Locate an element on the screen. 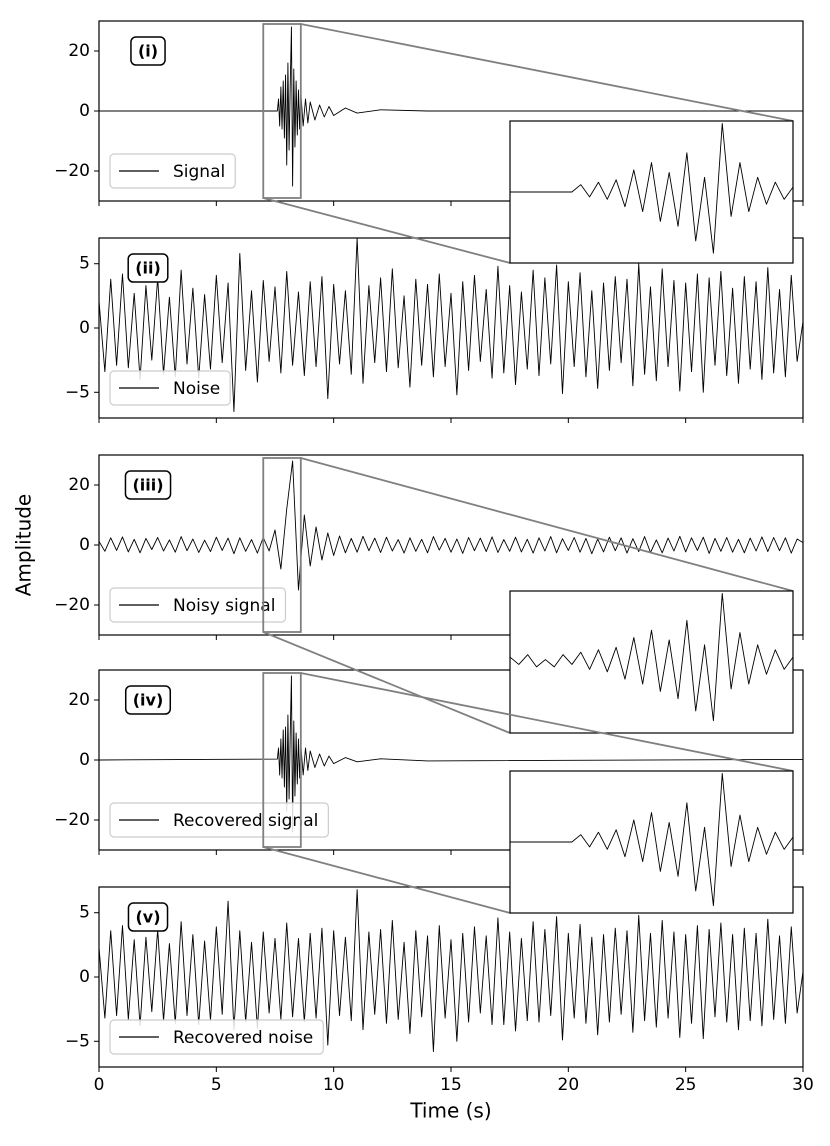 This screenshot has width=830, height=1146. panel-label: (ii) is located at coordinates (148, 268).